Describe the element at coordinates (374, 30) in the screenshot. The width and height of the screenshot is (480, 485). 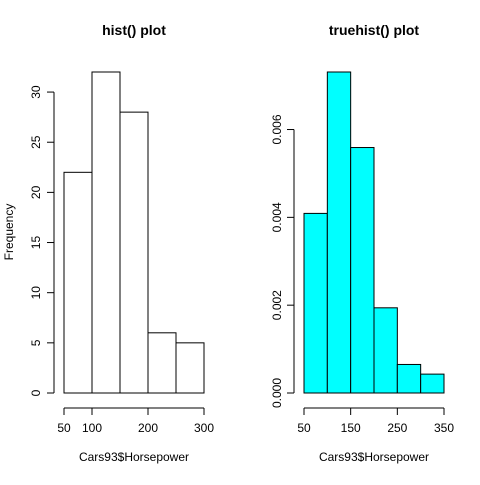
I see `chart-2-title: truehist() plot` at that location.